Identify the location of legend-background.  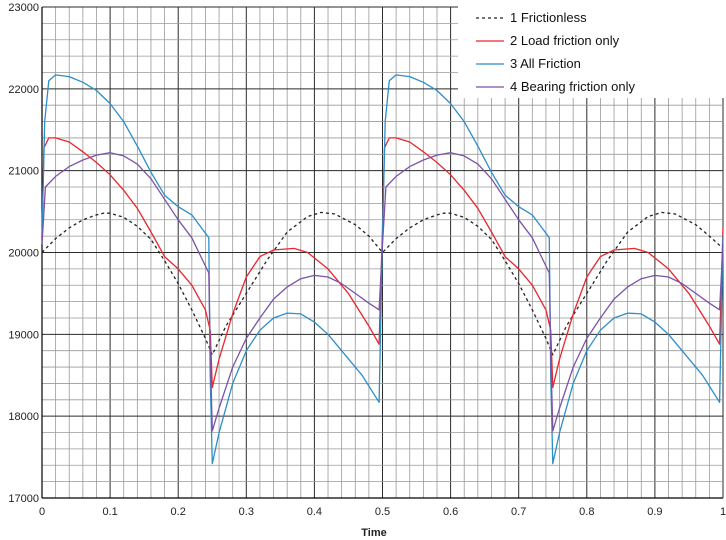
(592, 49).